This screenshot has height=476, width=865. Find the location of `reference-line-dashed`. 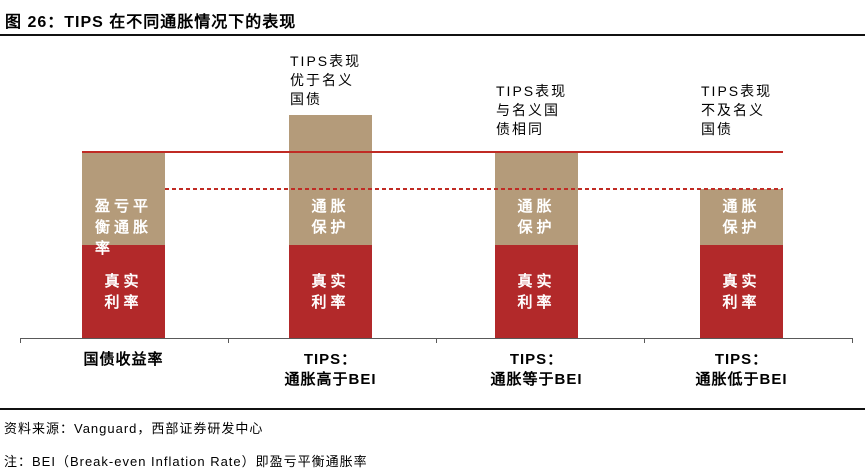

reference-line-dashed is located at coordinates (474, 189).